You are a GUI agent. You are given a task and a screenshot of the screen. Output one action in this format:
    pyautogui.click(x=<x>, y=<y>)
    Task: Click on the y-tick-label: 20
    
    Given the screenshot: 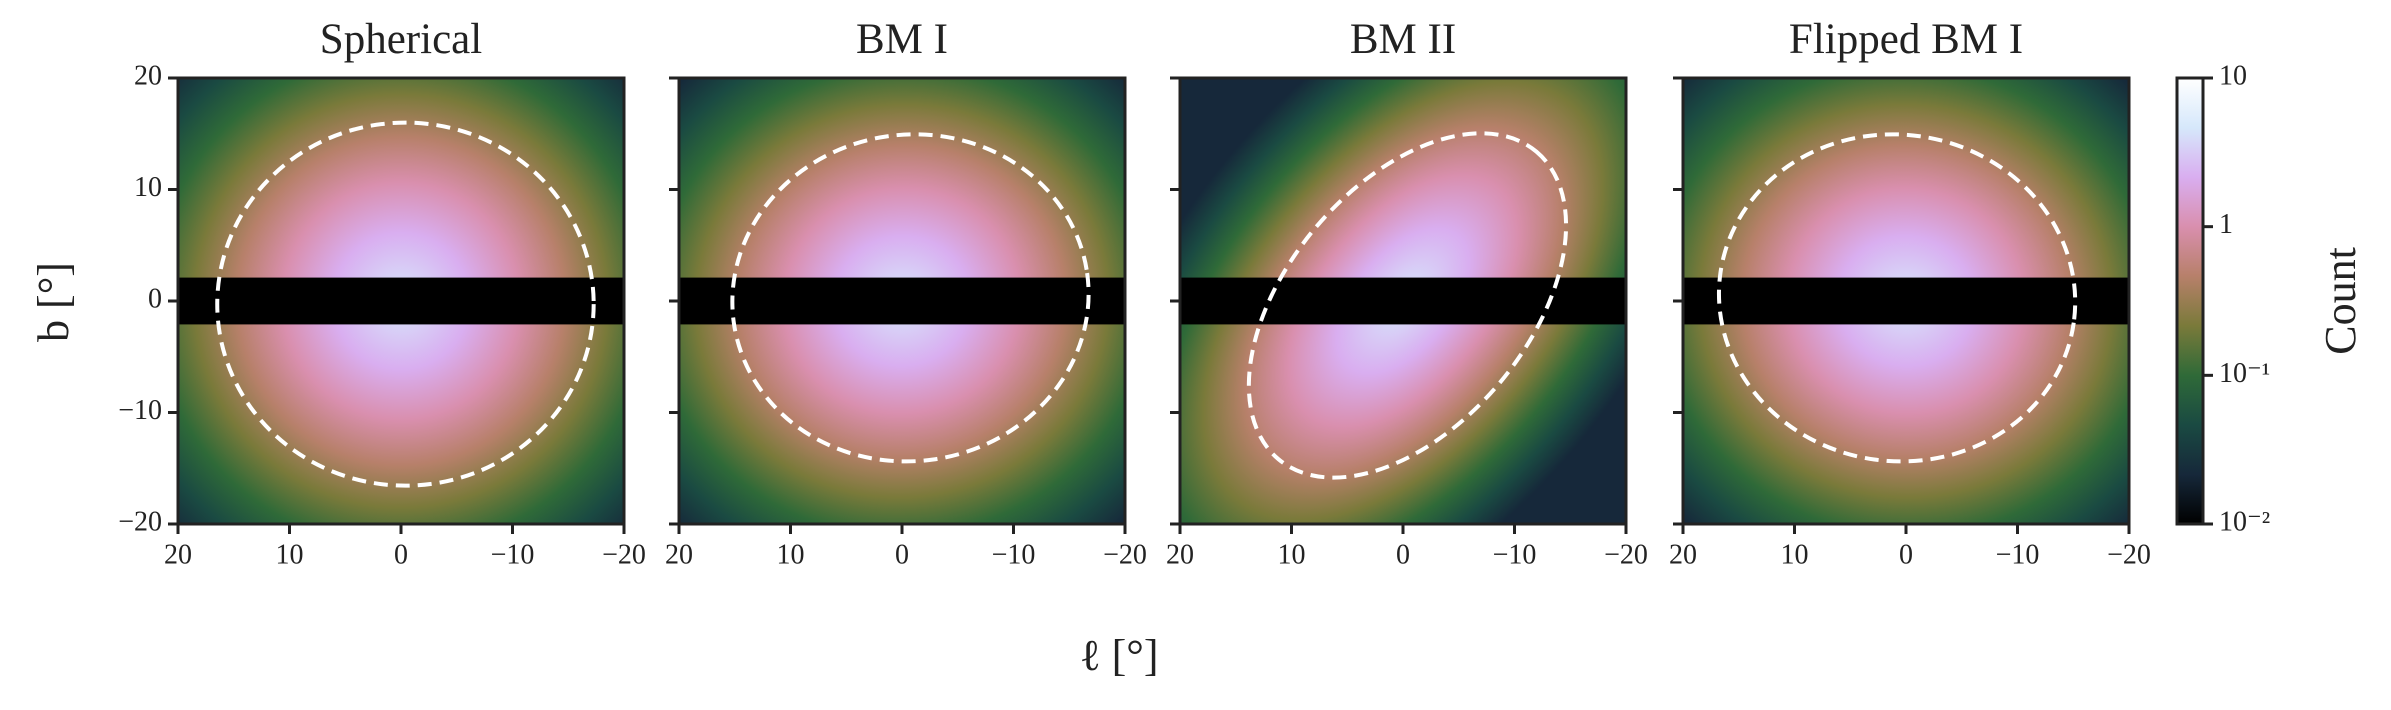 What is the action you would take?
    pyautogui.click(x=148, y=75)
    